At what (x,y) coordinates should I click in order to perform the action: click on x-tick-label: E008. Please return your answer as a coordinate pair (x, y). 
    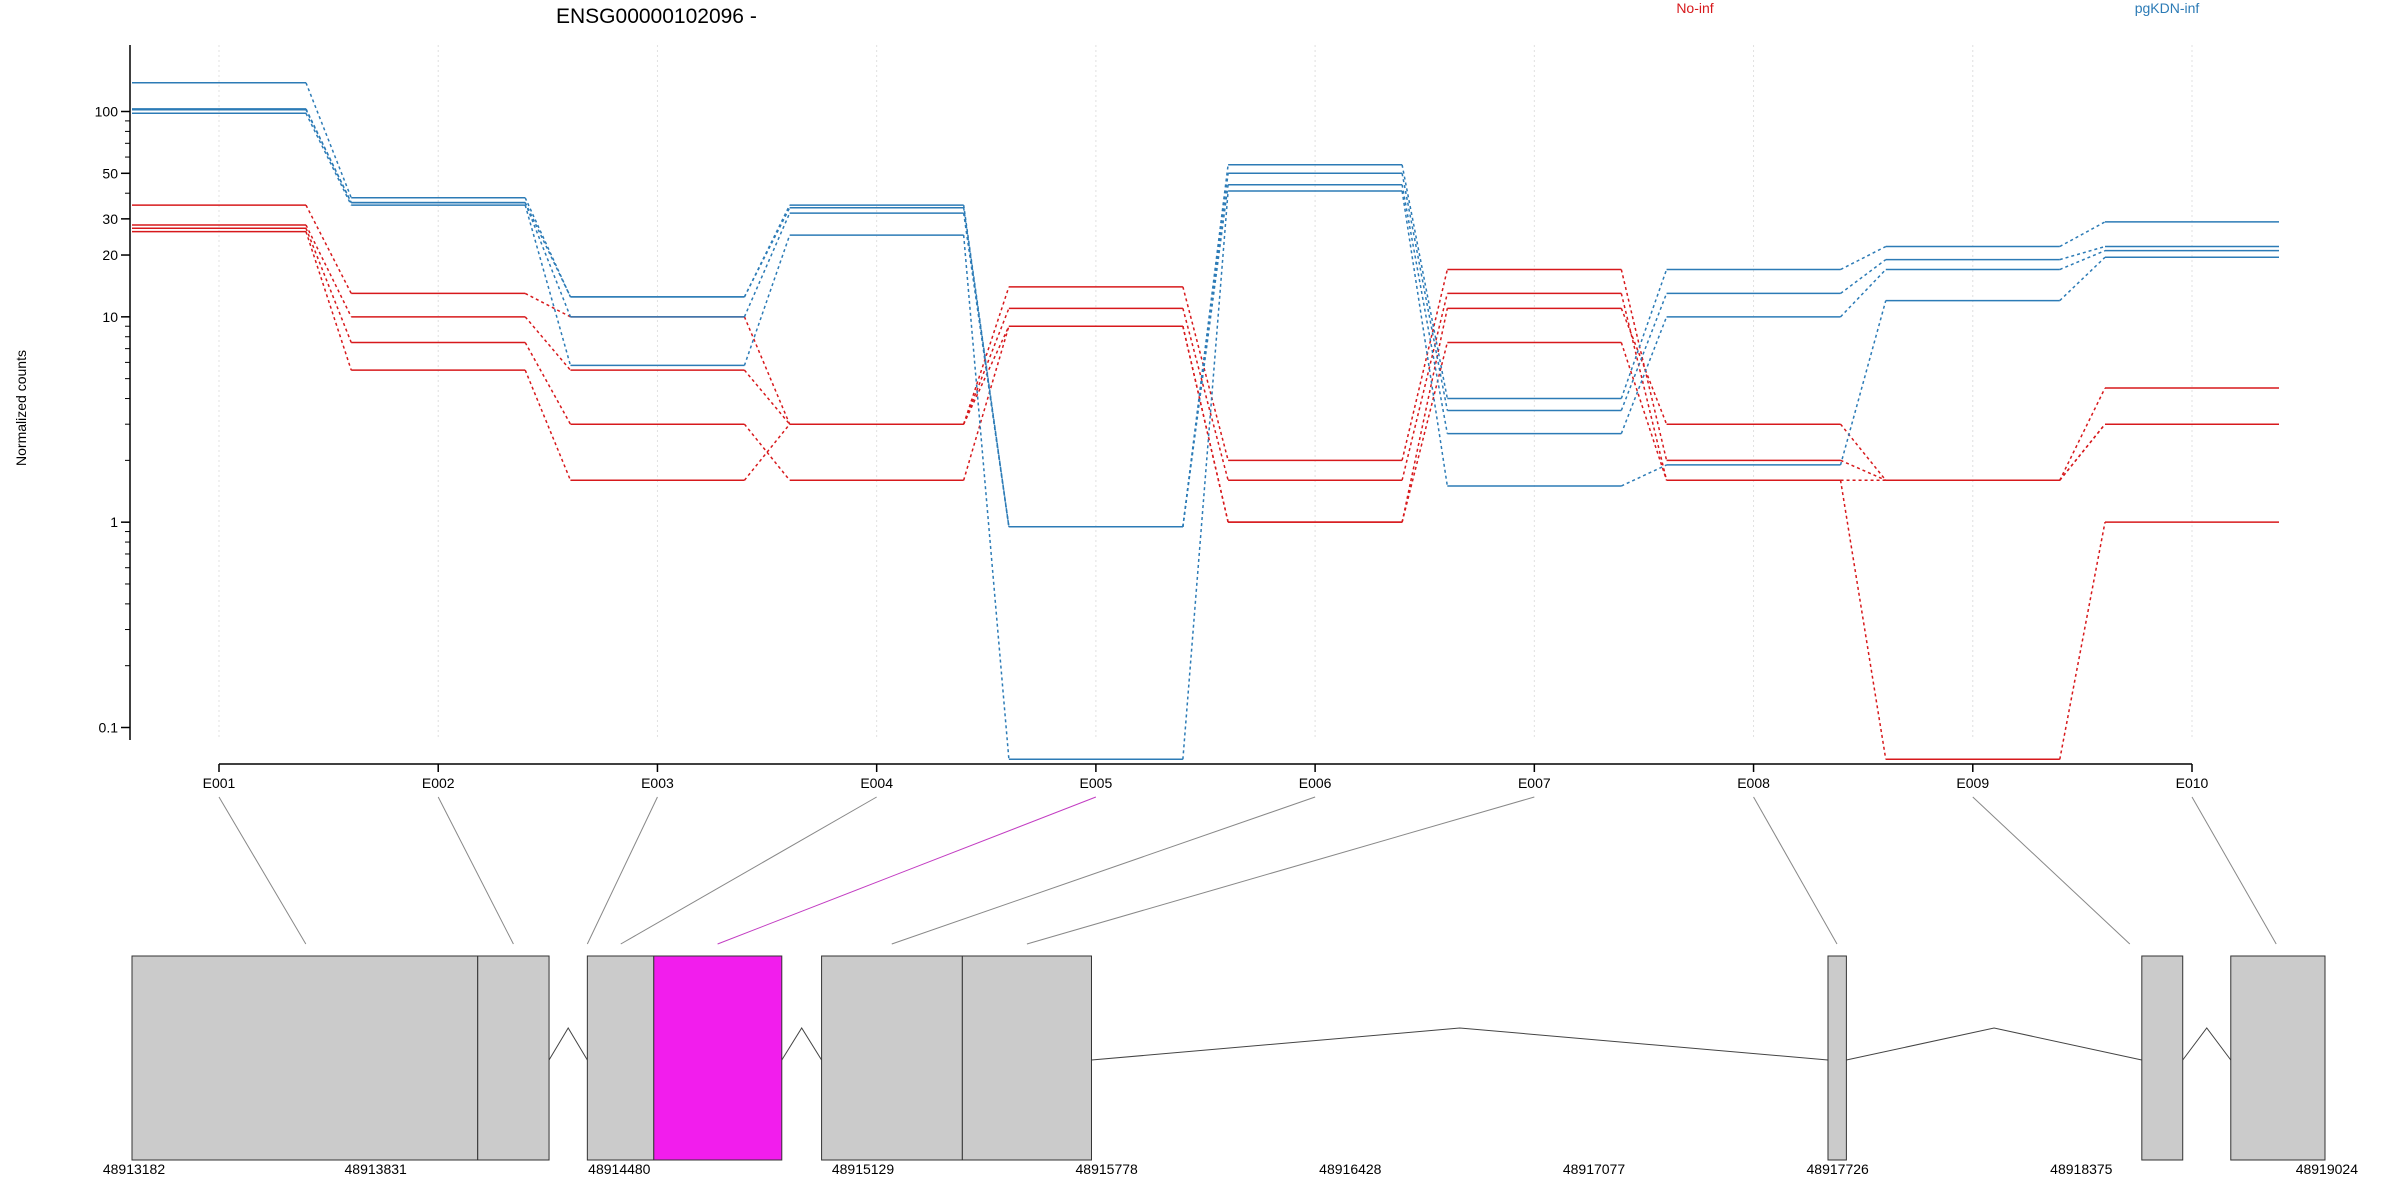
    Looking at the image, I should click on (1753, 783).